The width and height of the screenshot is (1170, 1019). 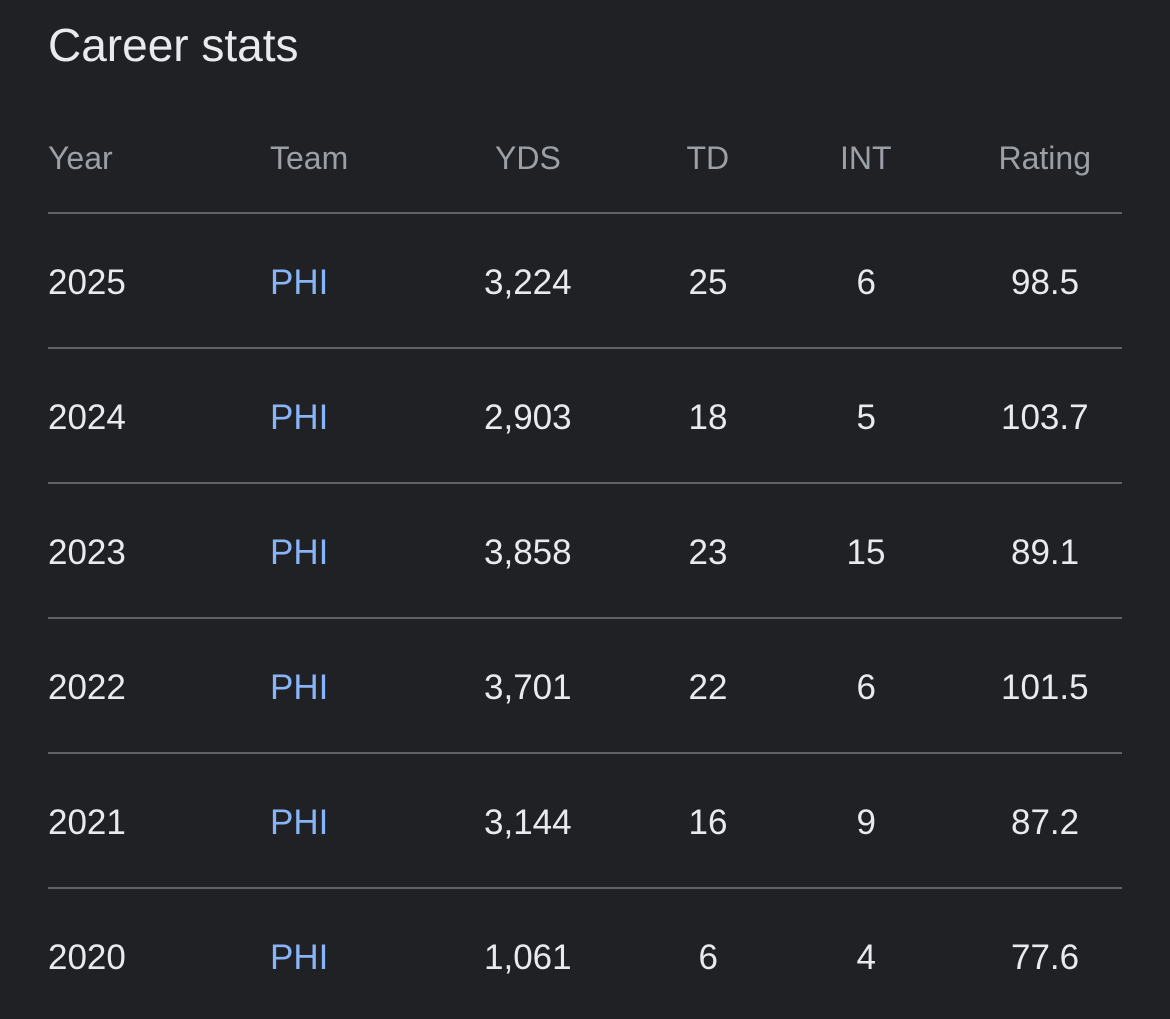 I want to click on column-header: Team, so click(x=309, y=158).